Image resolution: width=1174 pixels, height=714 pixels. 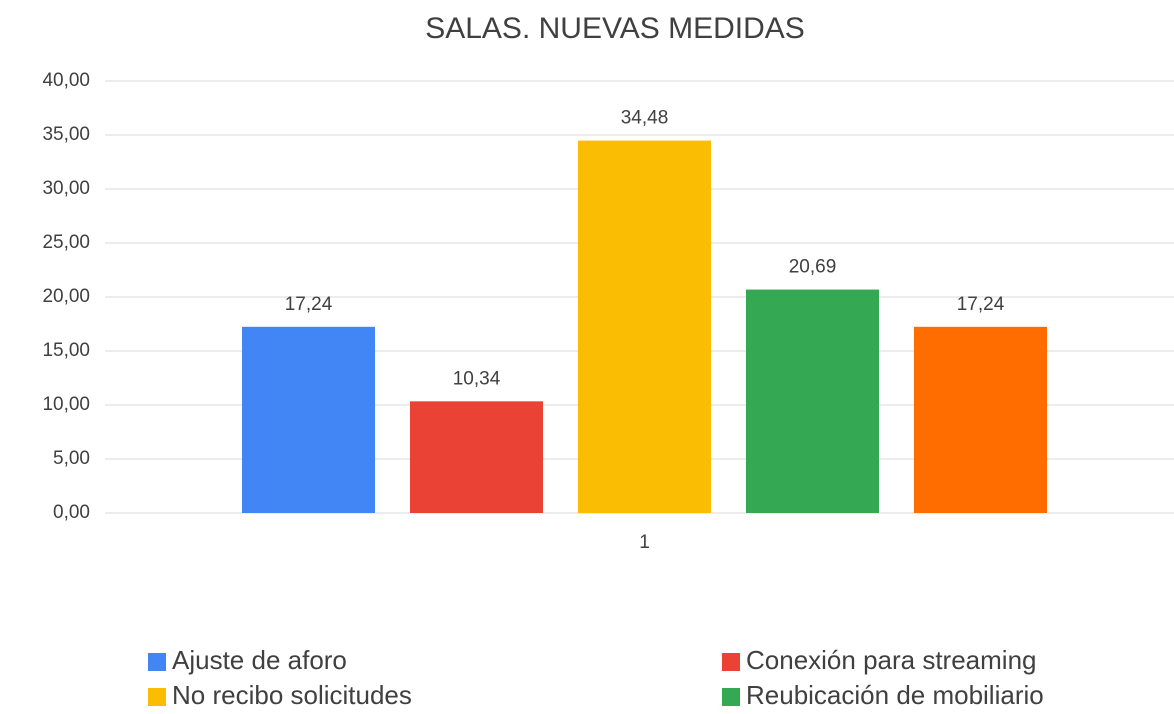 I want to click on x-tick-label: 1, so click(x=644, y=542).